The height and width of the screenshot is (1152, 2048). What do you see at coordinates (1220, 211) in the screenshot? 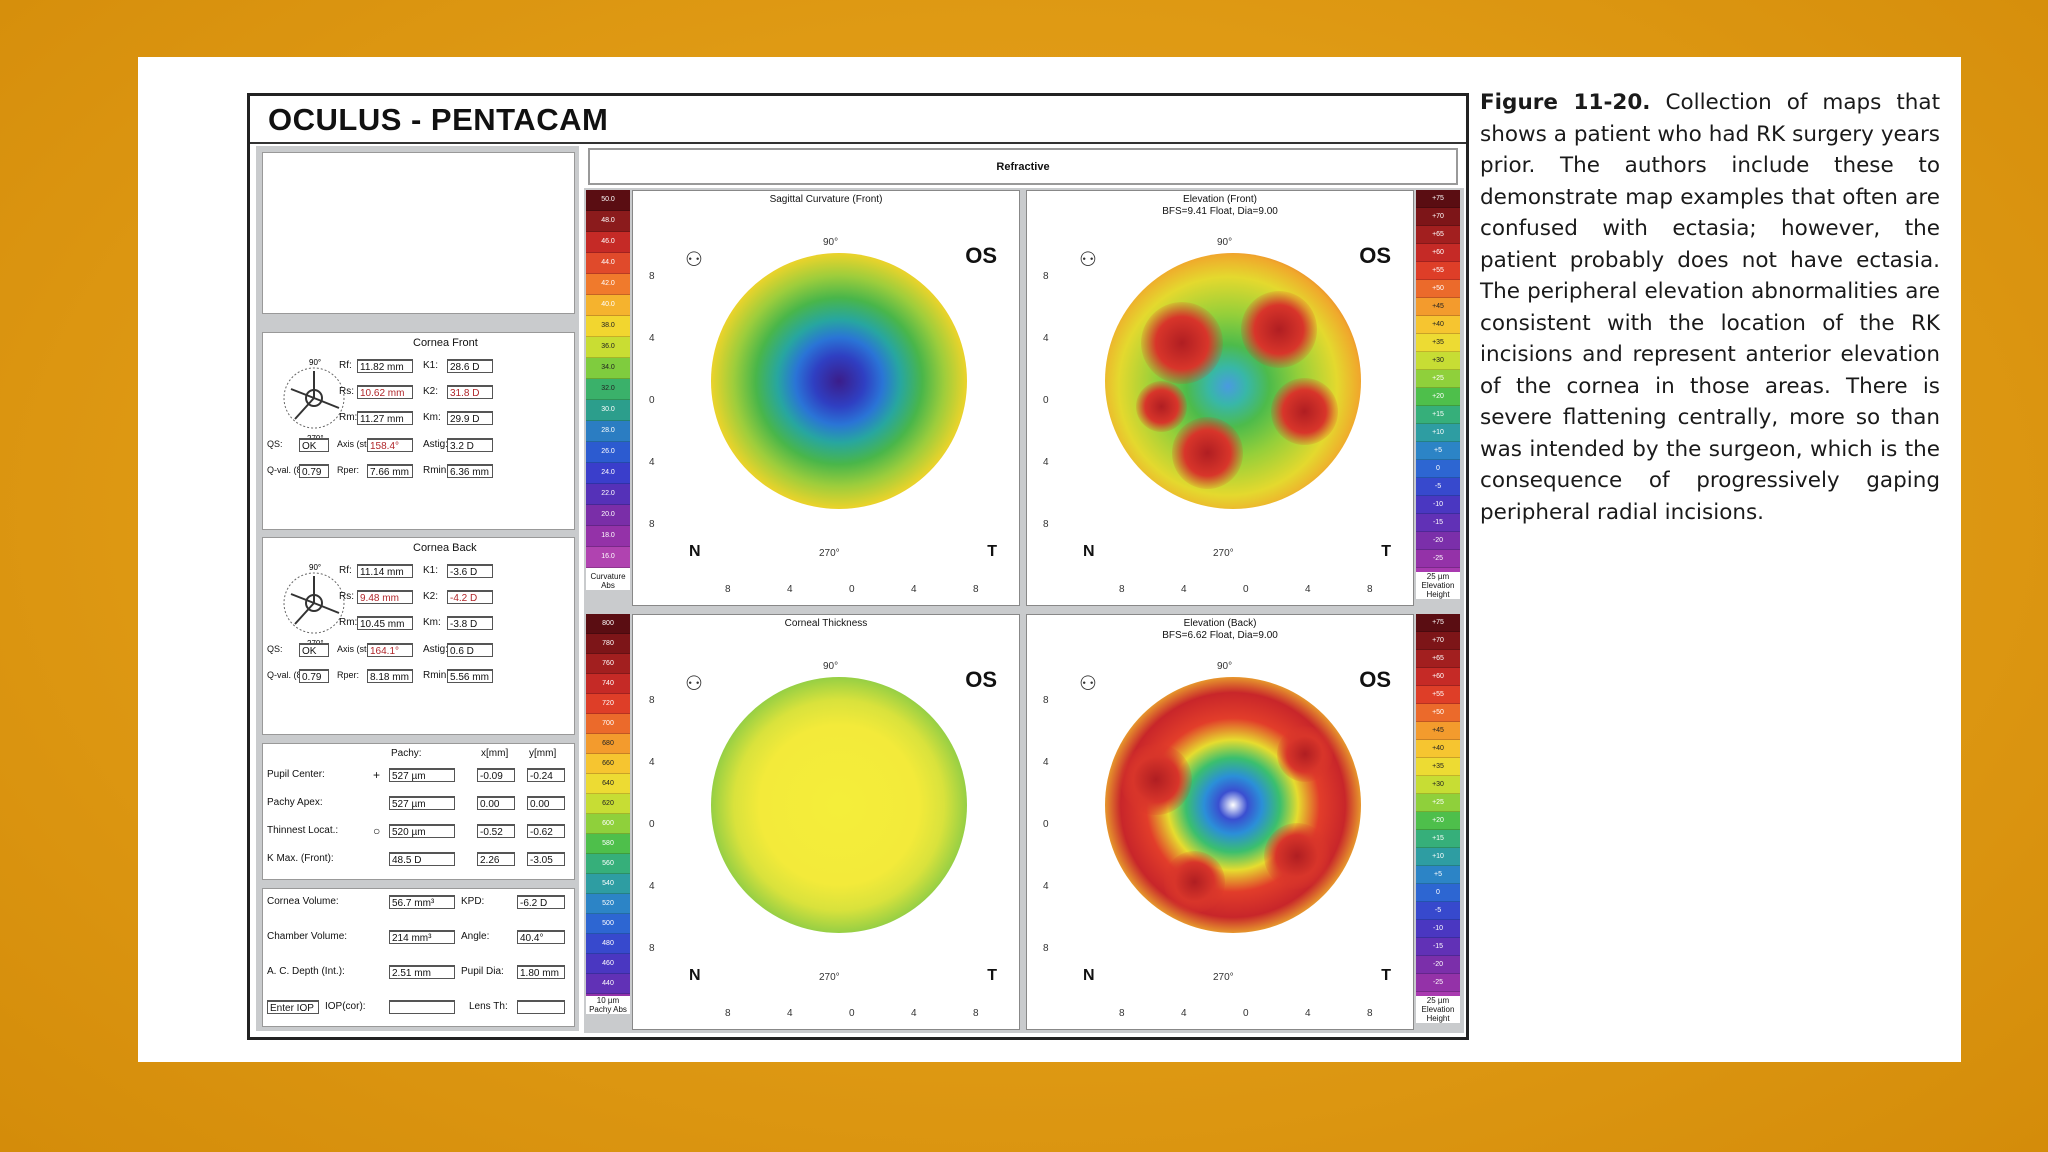
I see `map-subtitle: BFS=9.41 Float, Dia=9.00` at bounding box center [1220, 211].